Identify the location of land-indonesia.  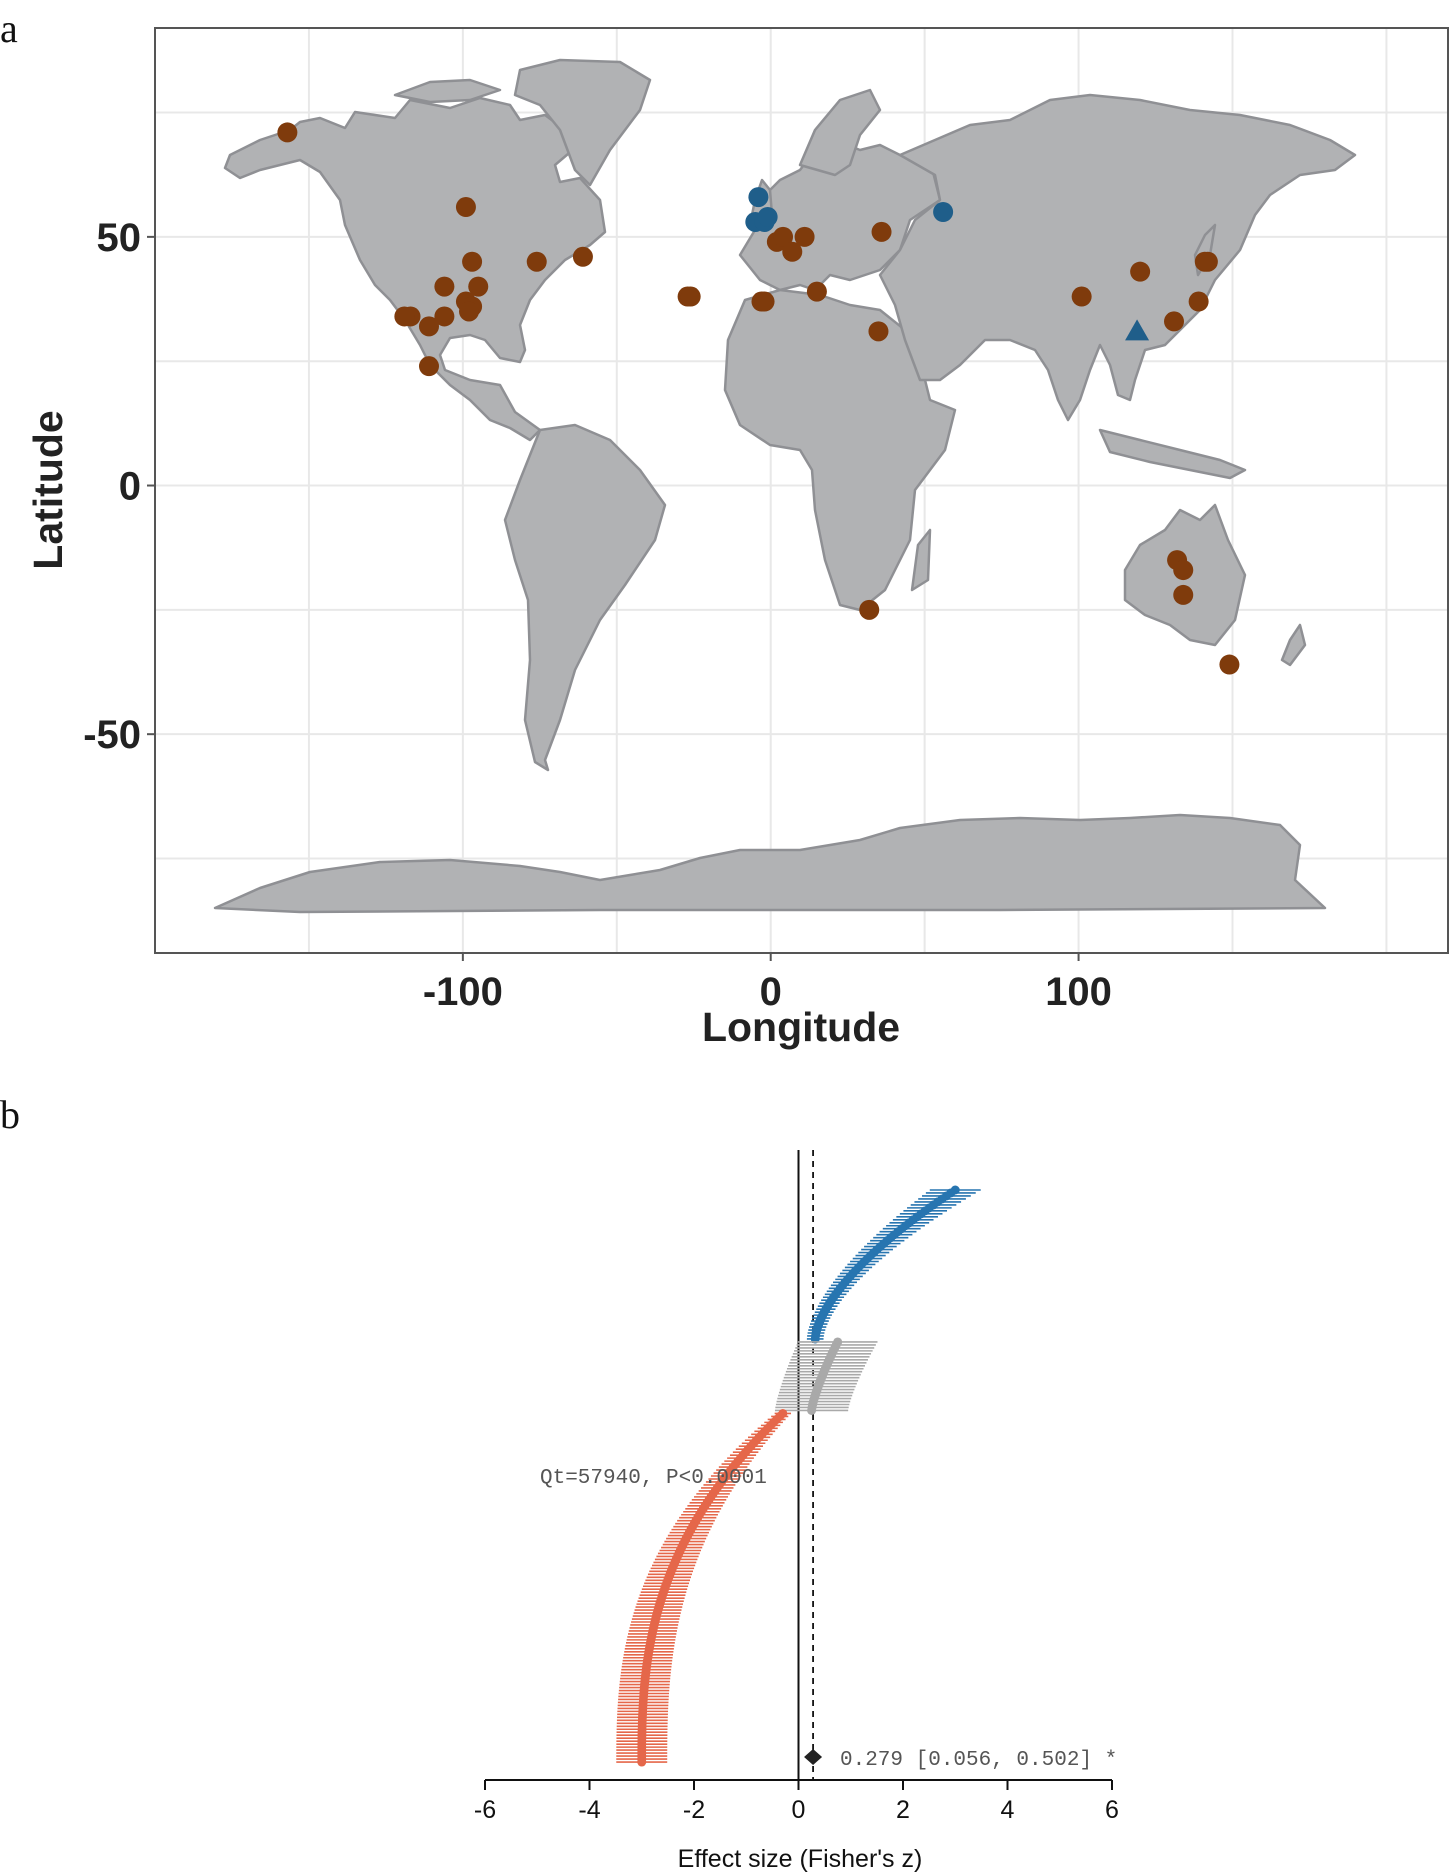
(1172, 454).